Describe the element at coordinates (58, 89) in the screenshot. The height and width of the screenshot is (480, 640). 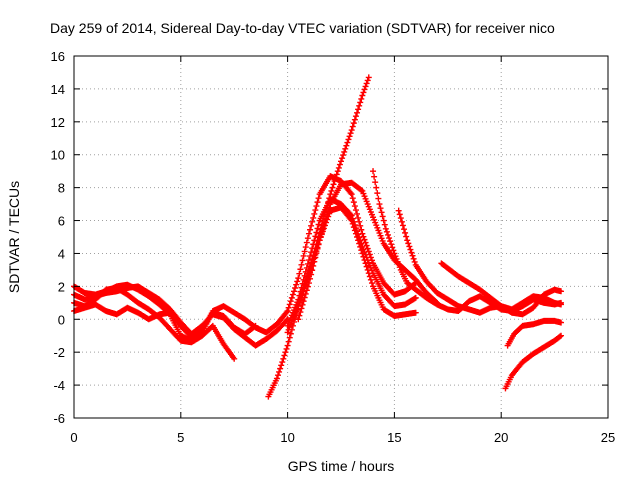
I see `y-tick-label: 14` at that location.